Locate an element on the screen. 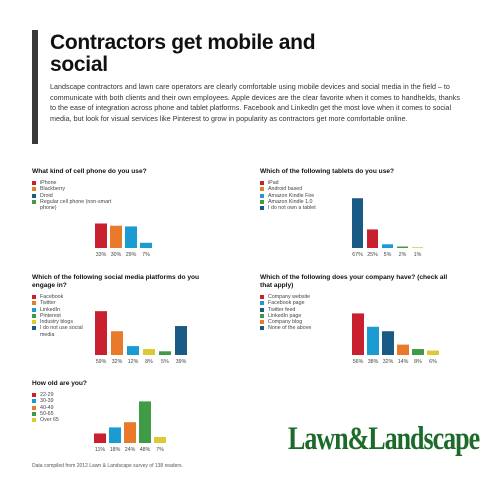  legend-item: 40-49 is located at coordinates (57, 408).